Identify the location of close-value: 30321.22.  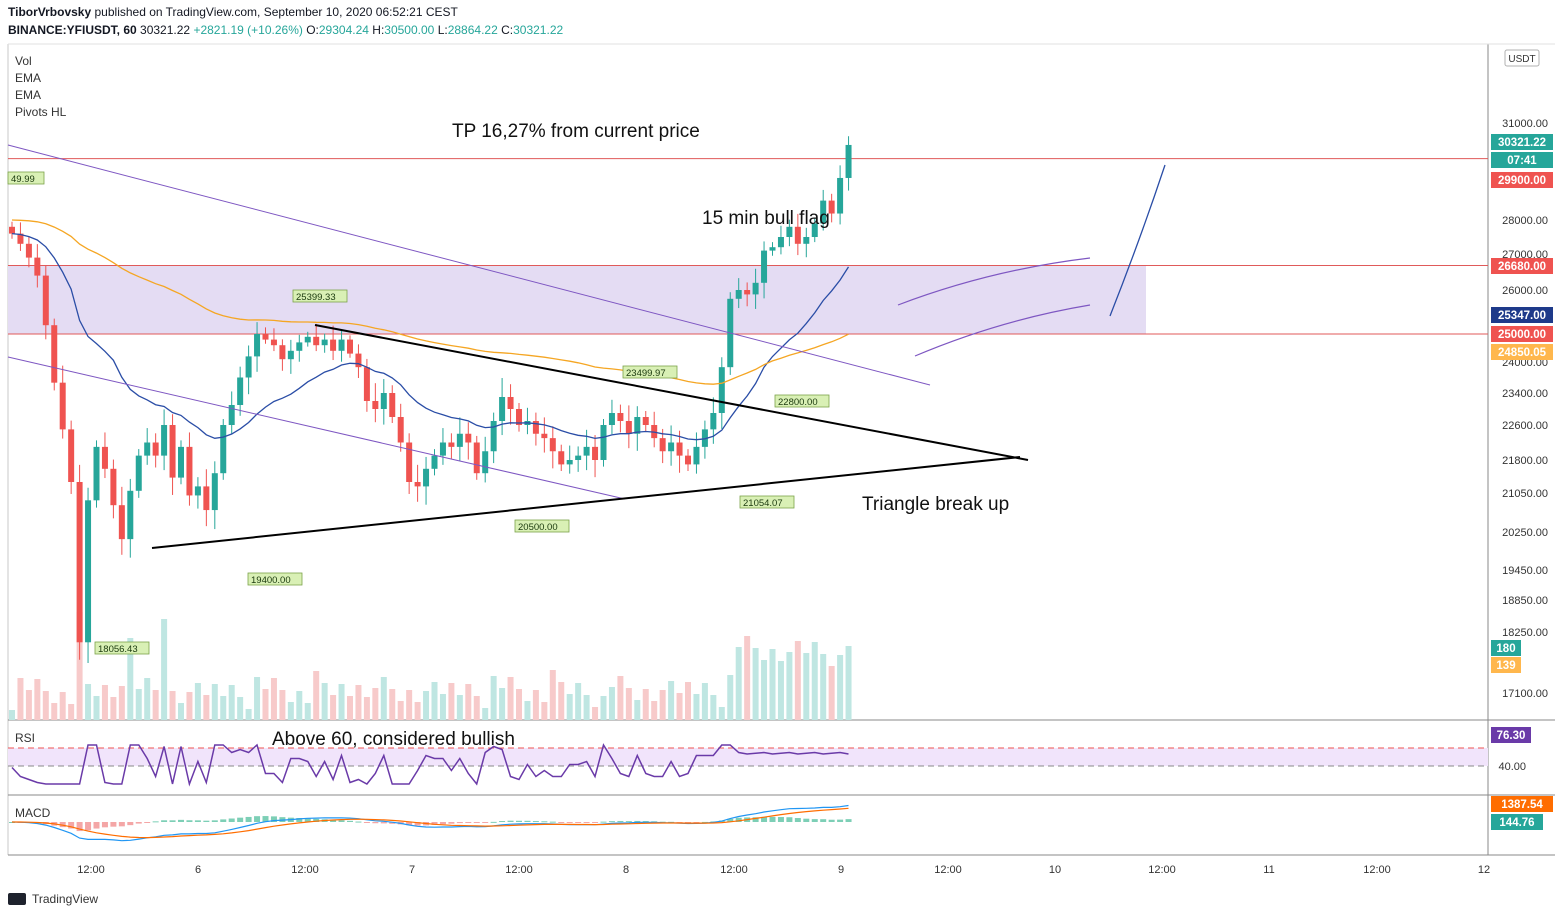
(538, 30).